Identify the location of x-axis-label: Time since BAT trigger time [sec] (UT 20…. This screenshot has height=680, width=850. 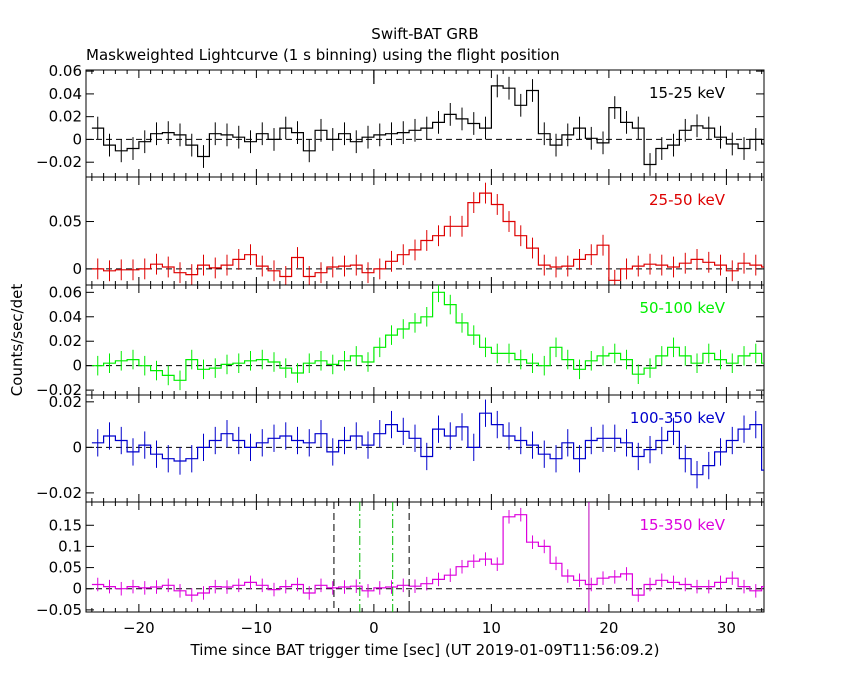
(425, 650).